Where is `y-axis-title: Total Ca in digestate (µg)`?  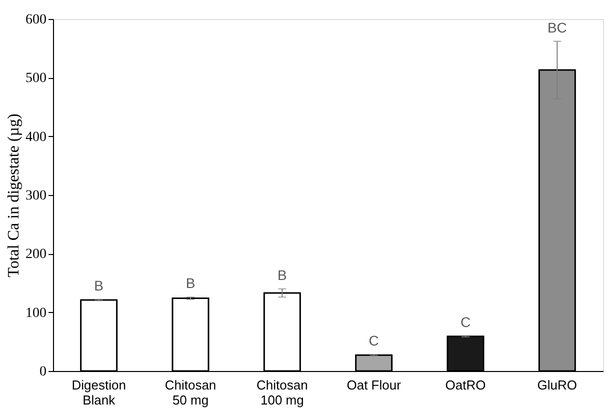
y-axis-title: Total Ca in digestate (µg) is located at coordinates (14, 196).